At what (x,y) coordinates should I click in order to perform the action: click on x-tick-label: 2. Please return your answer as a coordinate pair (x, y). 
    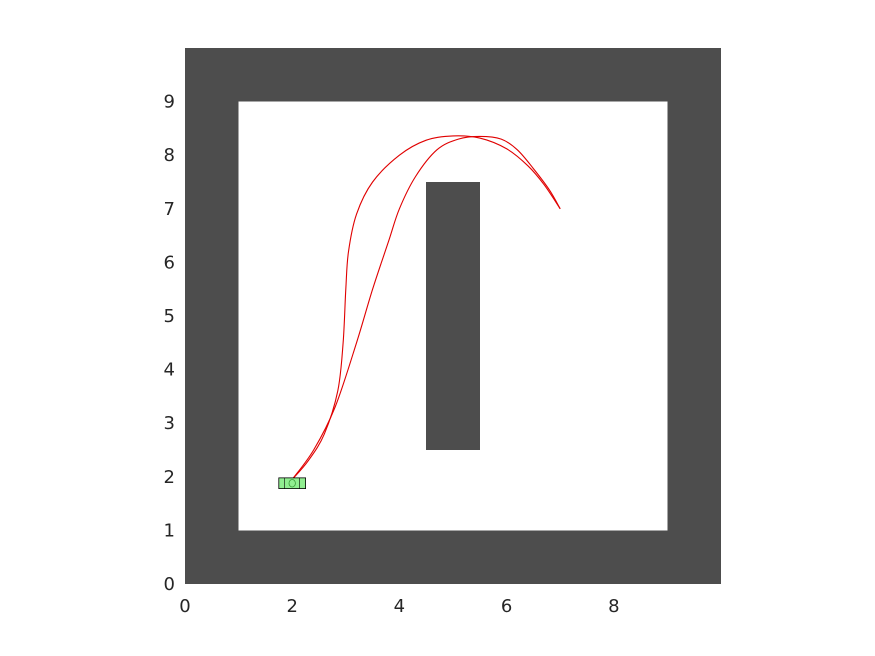
    Looking at the image, I should click on (291, 606).